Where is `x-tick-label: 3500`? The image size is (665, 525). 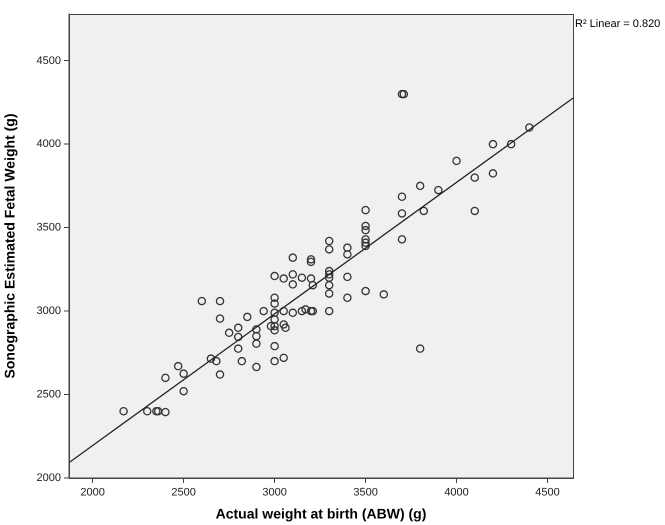 x-tick-label: 3500 is located at coordinates (365, 492).